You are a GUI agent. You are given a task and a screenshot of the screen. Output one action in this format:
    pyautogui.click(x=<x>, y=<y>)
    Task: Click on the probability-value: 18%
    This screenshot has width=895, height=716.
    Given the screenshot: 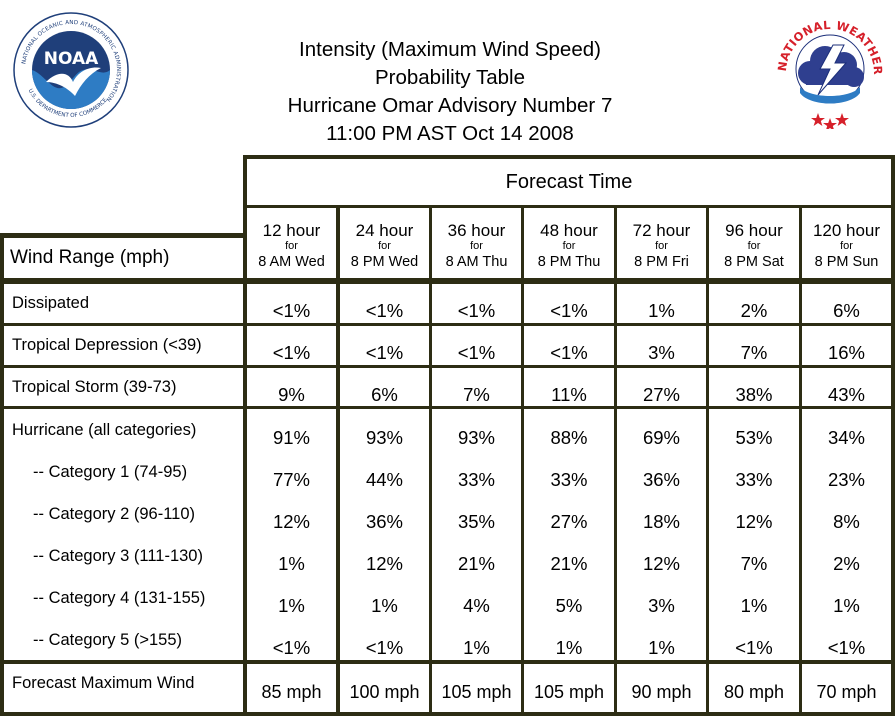 What is the action you would take?
    pyautogui.click(x=661, y=521)
    